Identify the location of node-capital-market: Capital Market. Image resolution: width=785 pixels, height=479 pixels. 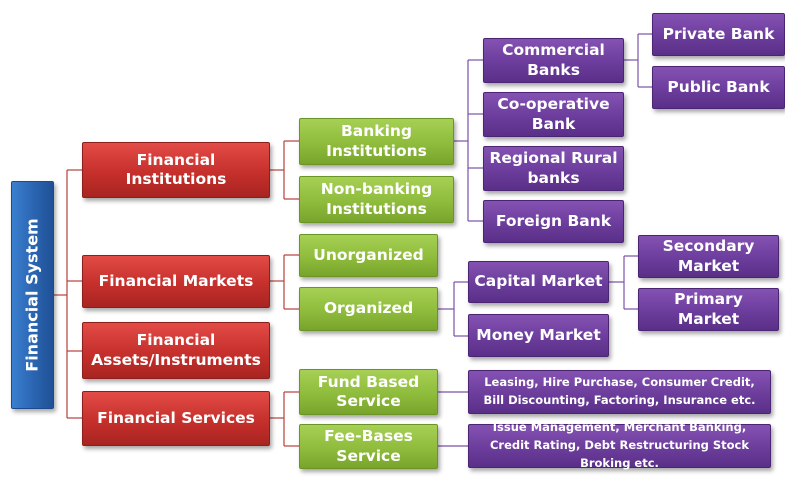
(538, 282).